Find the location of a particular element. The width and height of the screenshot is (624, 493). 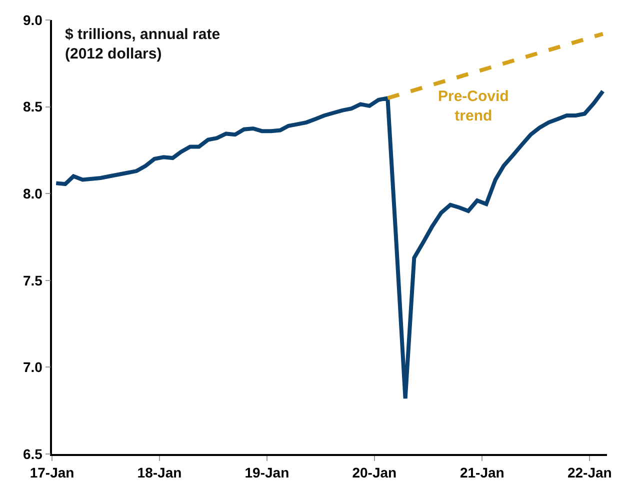

y-tick-label: 6.5 is located at coordinates (32, 454).